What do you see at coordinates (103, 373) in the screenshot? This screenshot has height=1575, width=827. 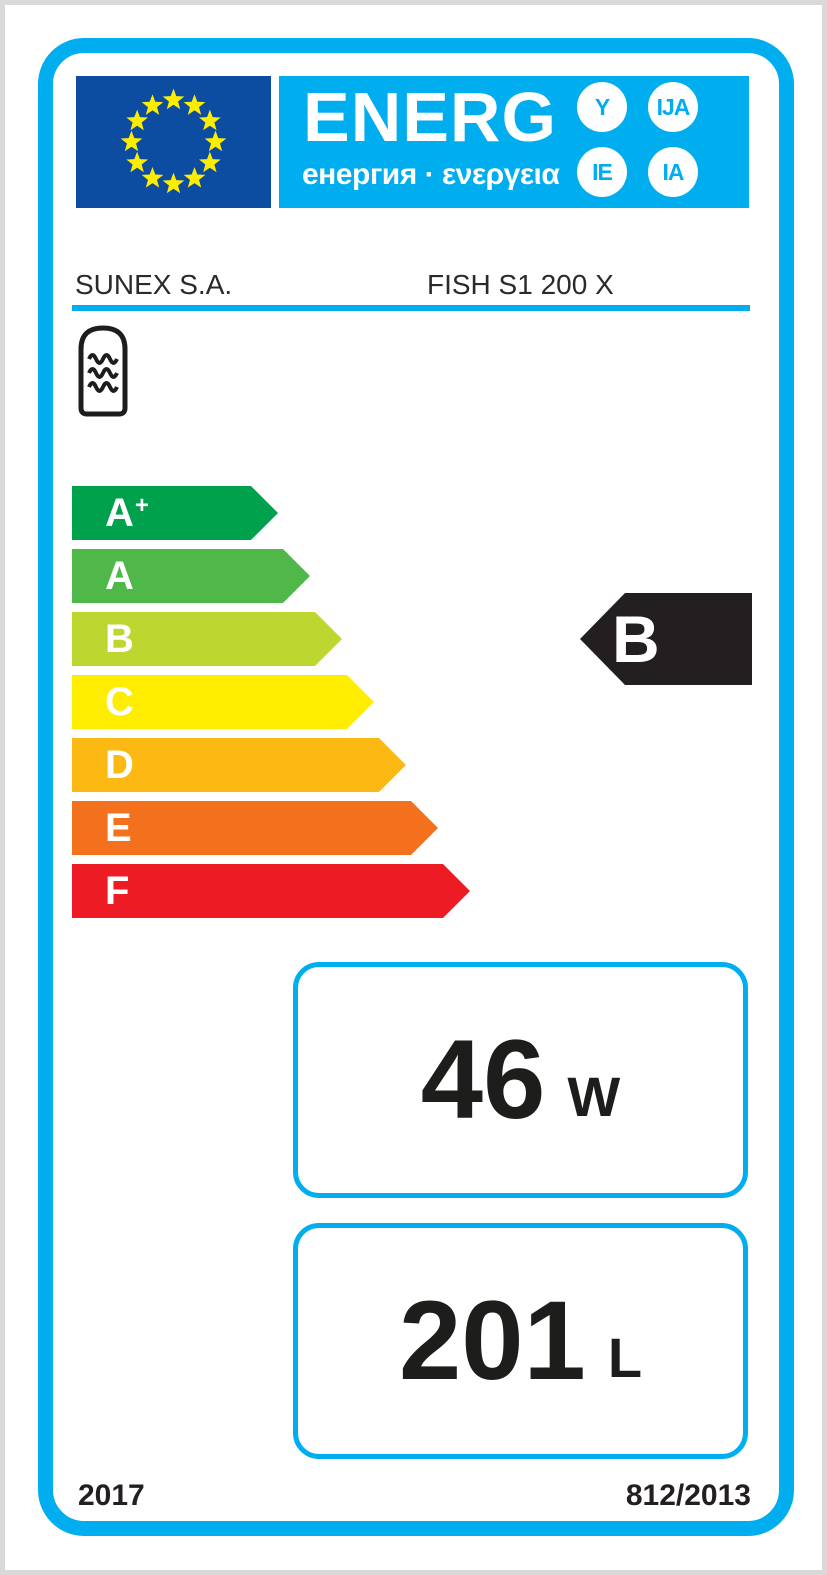 I see `water-storage-tank-icon` at bounding box center [103, 373].